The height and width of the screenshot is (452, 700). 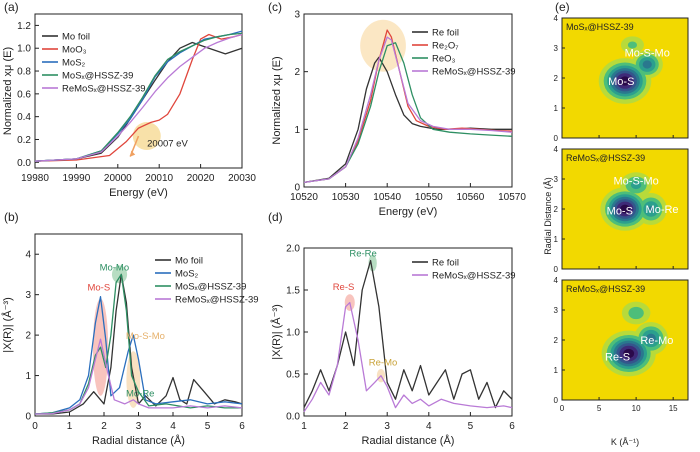 What do you see at coordinates (383, 363) in the screenshot?
I see `annotation-re-mo: Re-Mo` at bounding box center [383, 363].